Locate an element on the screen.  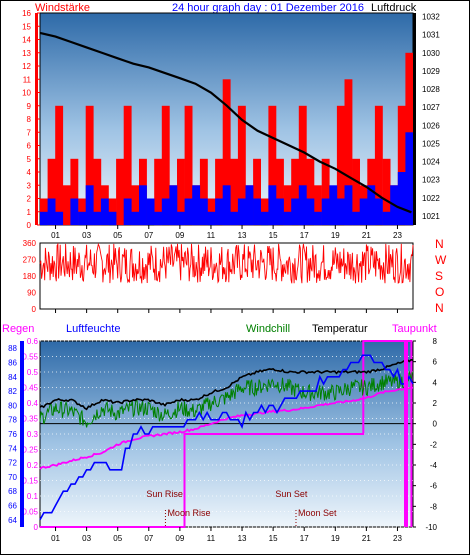
humidity-tick-label: 82 is located at coordinates (12, 391).